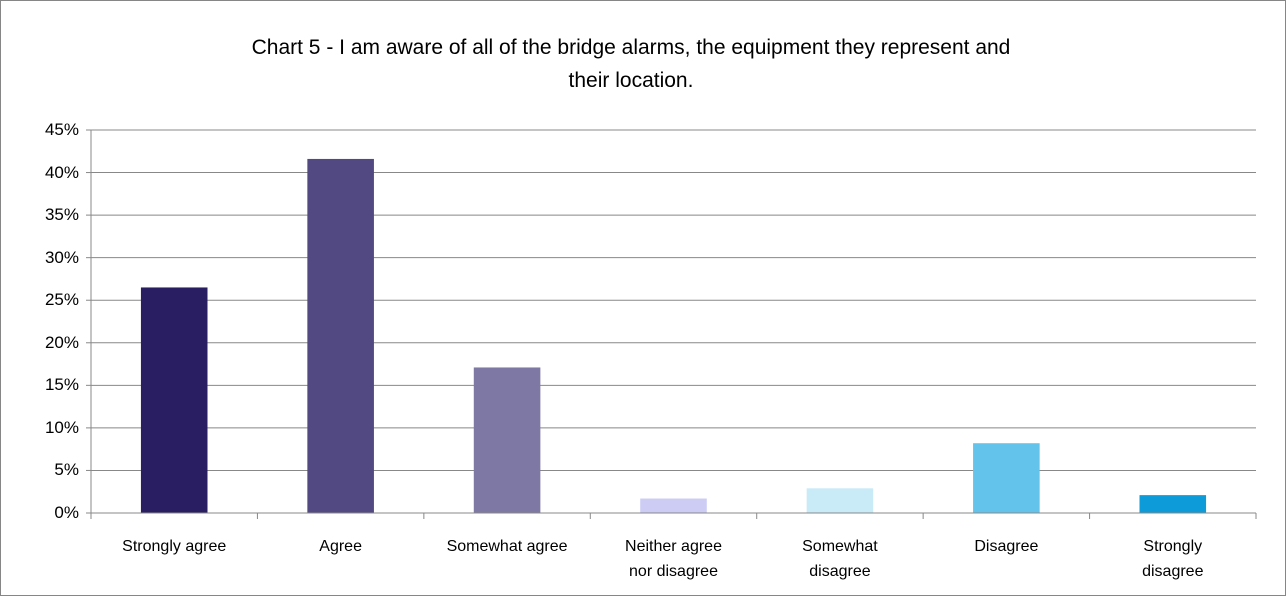  Describe the element at coordinates (61, 257) in the screenshot. I see `y-tick-label: 30%` at that location.